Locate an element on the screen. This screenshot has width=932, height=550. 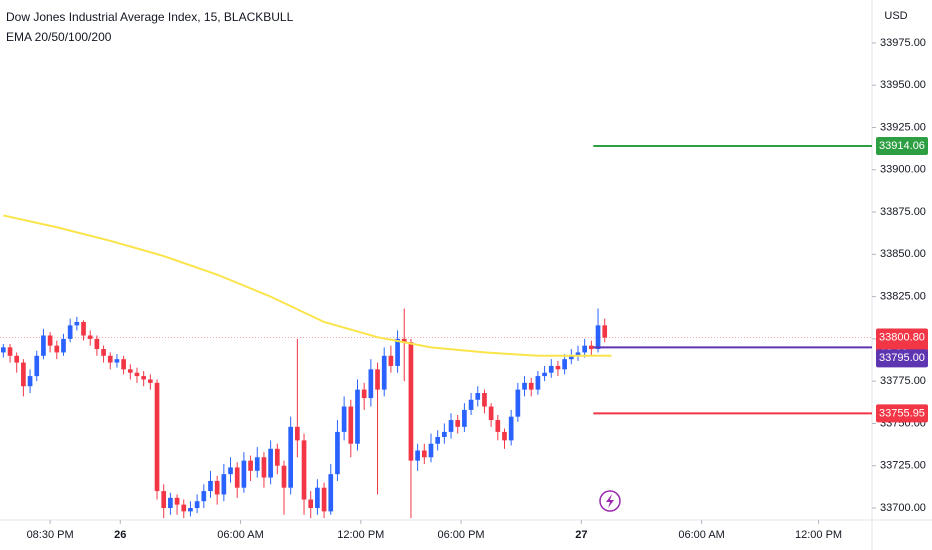
lightning-icon is located at coordinates (610, 501).